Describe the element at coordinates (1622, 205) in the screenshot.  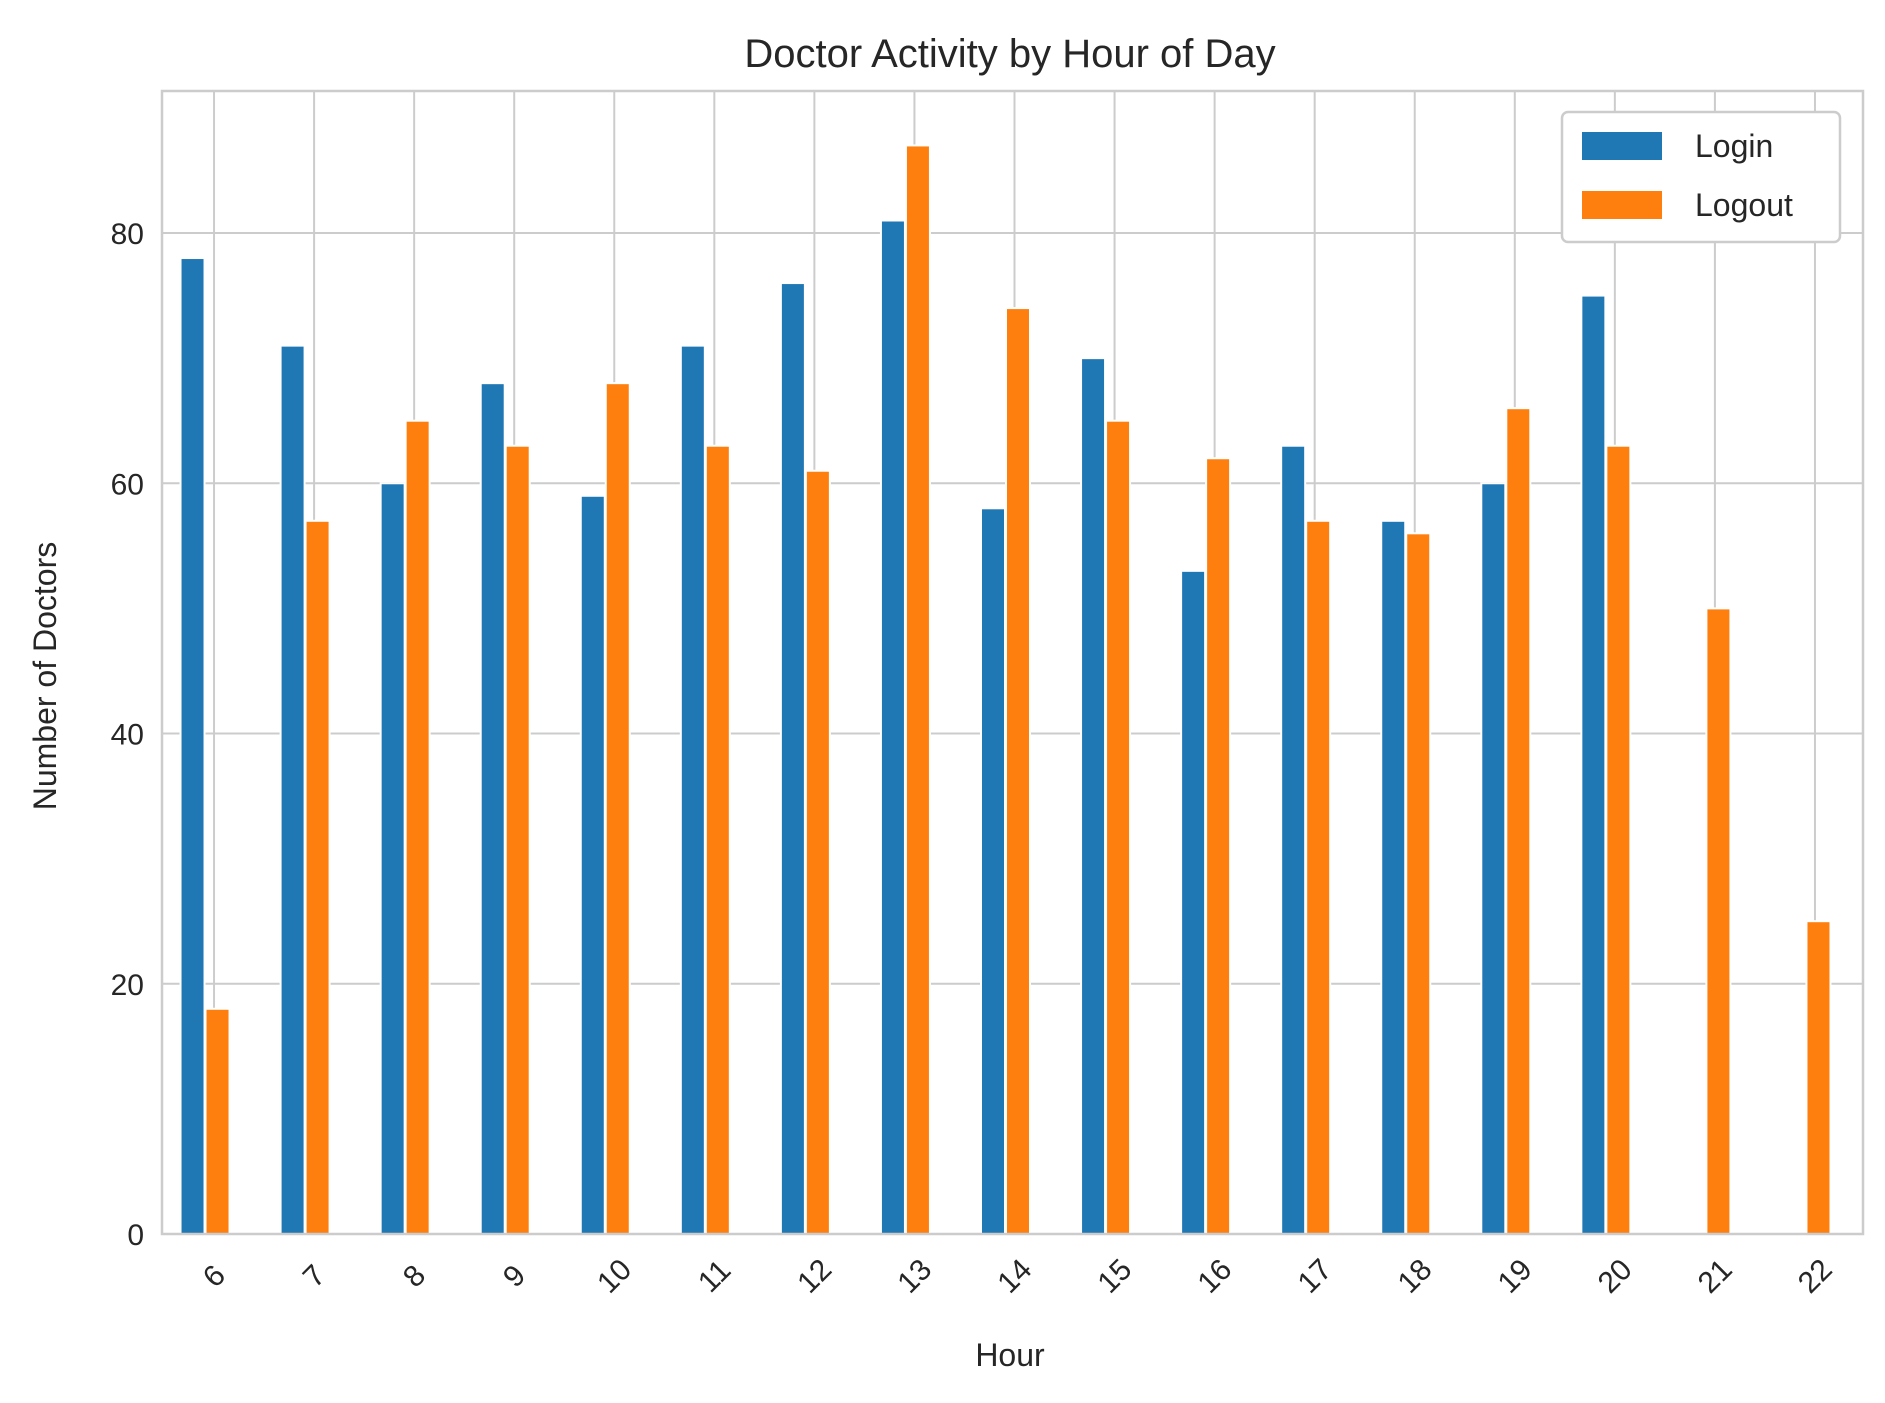
I see `legend-swatch-logout` at that location.